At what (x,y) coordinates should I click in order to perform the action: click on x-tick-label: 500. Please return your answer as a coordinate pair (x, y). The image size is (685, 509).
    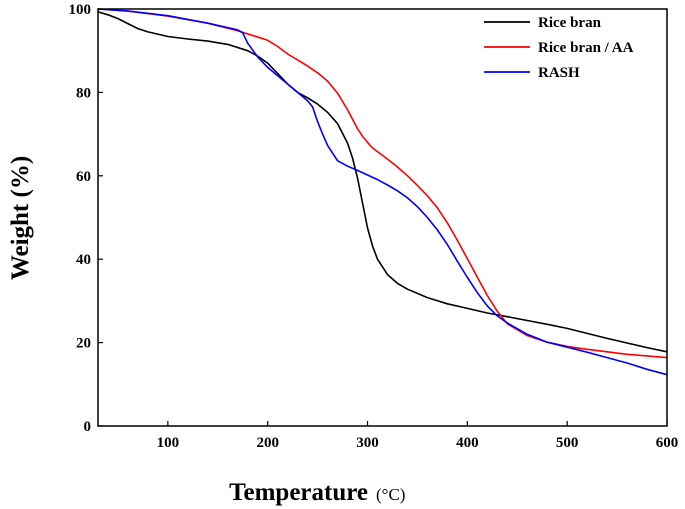
    Looking at the image, I should click on (567, 443).